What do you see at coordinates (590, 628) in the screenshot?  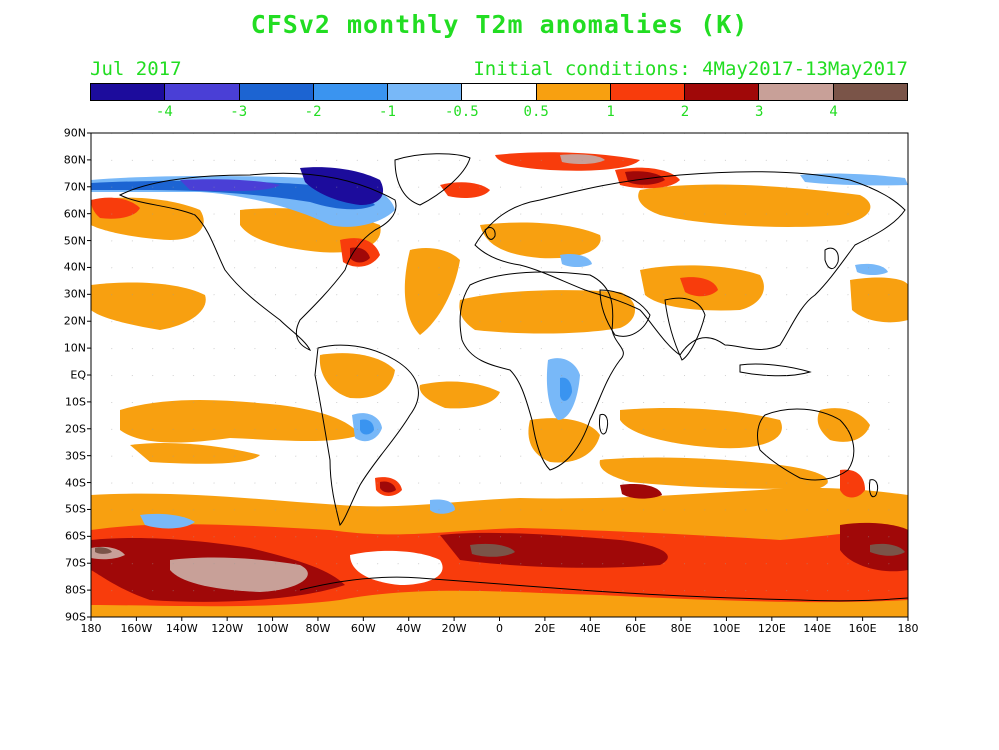 I see `longitude-label: 40E` at bounding box center [590, 628].